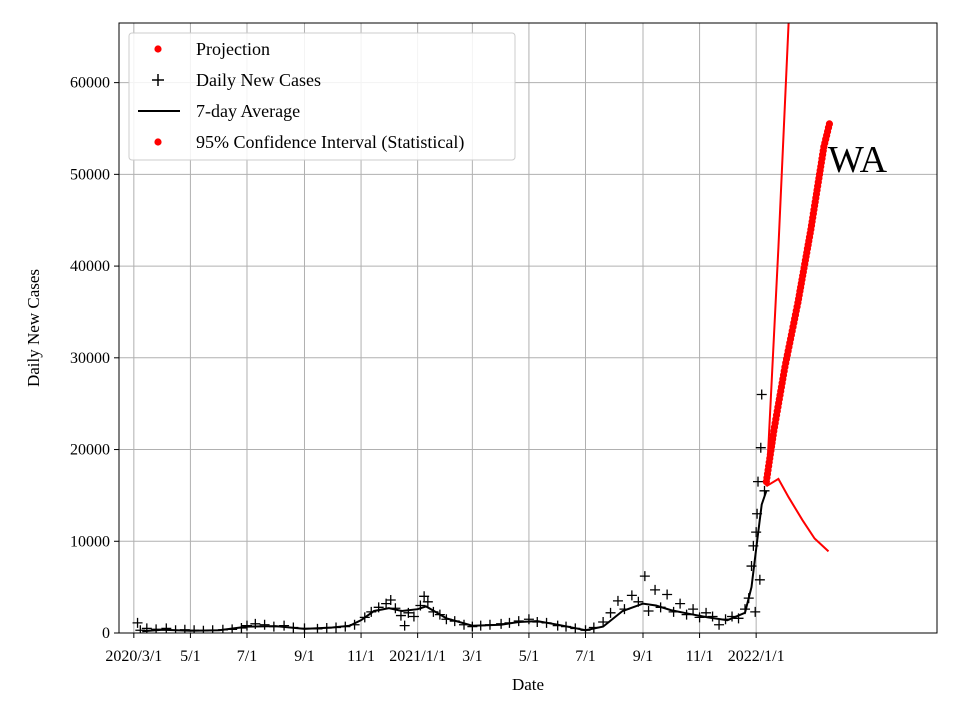 Image resolution: width=960 pixels, height=720 pixels. Describe the element at coordinates (233, 49) in the screenshot. I see `legend-label: Projection` at that location.